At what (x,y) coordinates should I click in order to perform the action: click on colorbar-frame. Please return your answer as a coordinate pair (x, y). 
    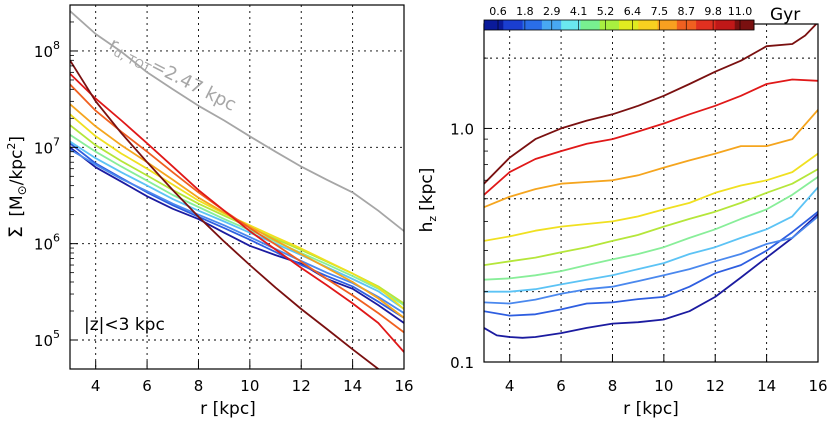
    Looking at the image, I should click on (619, 25).